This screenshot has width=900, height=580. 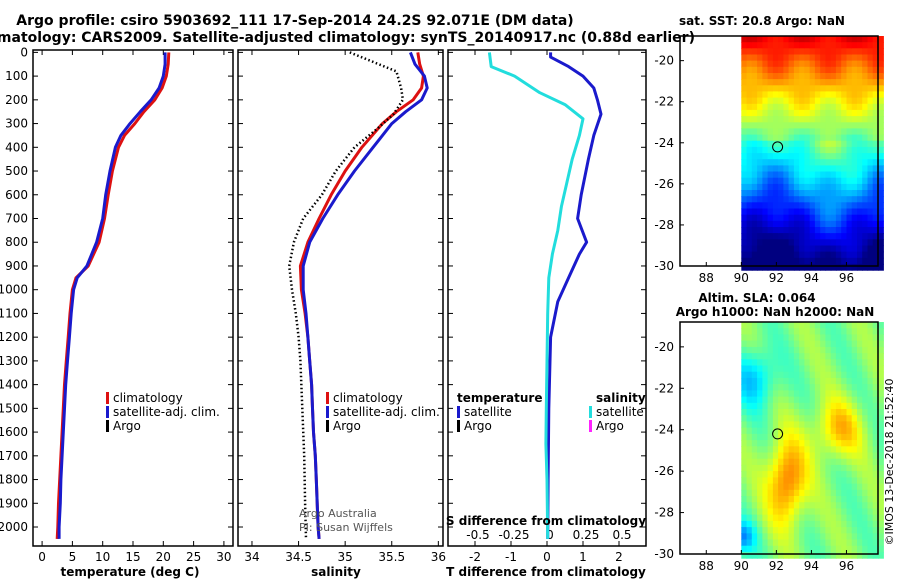 What do you see at coordinates (73, 557) in the screenshot?
I see `x-tick-label: 5` at bounding box center [73, 557].